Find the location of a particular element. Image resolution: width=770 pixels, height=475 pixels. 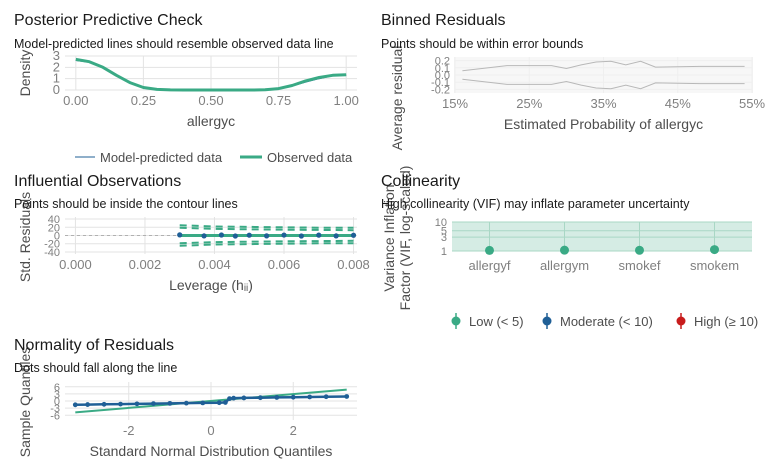

collinearity-point-smokef is located at coordinates (639, 250).